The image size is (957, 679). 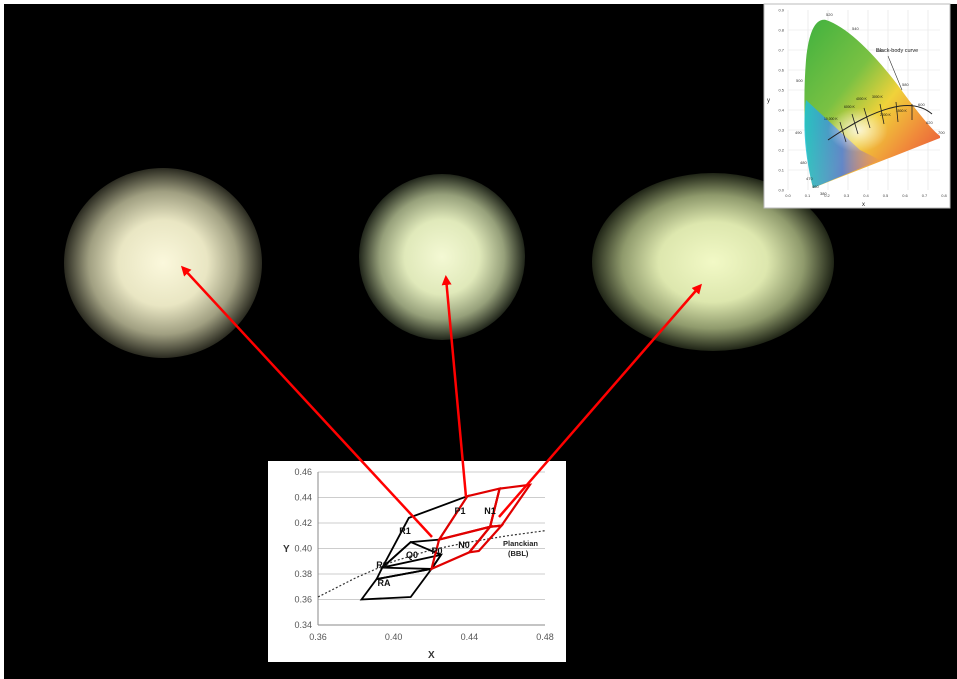 What do you see at coordinates (303, 625) in the screenshot?
I see `y-tick-label: 0.34` at bounding box center [303, 625].